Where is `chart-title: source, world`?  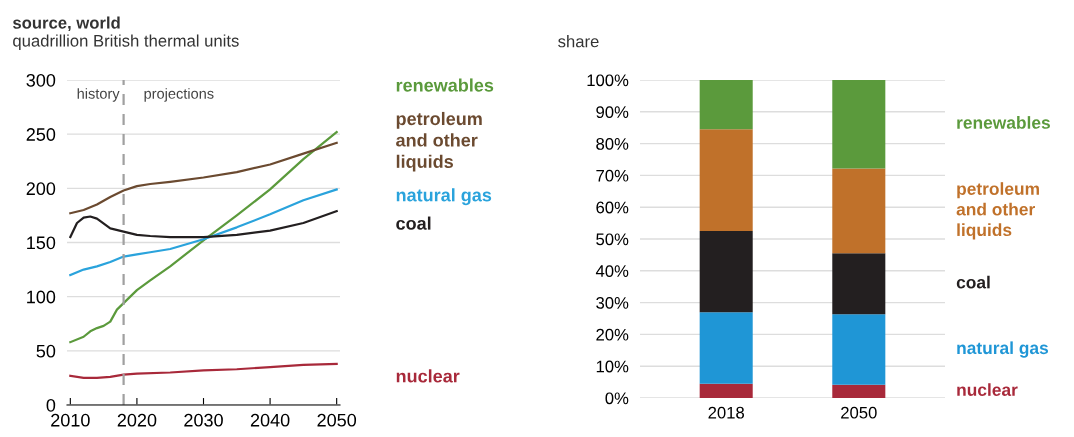
chart-title: source, world is located at coordinates (66, 24).